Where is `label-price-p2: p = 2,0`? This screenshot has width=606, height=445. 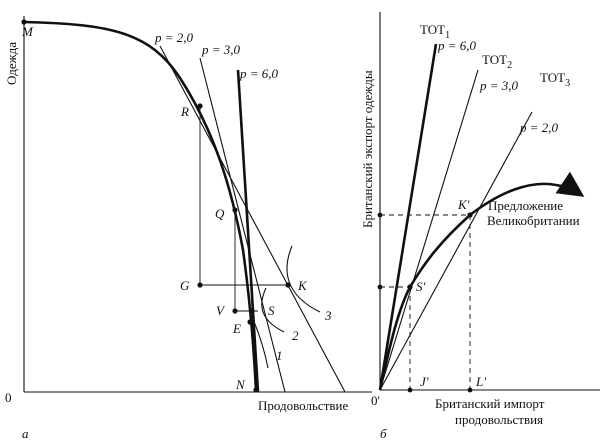
label-price-p2: p = 2,0 is located at coordinates (174, 37).